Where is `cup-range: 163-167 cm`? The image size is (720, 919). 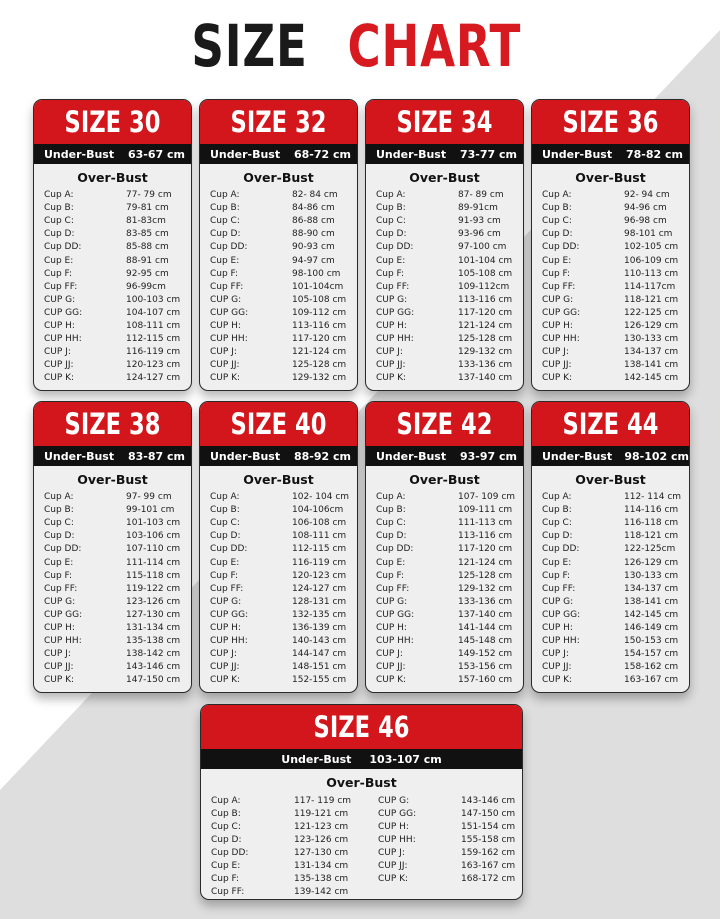
cup-range: 163-167 cm is located at coordinates (651, 680).